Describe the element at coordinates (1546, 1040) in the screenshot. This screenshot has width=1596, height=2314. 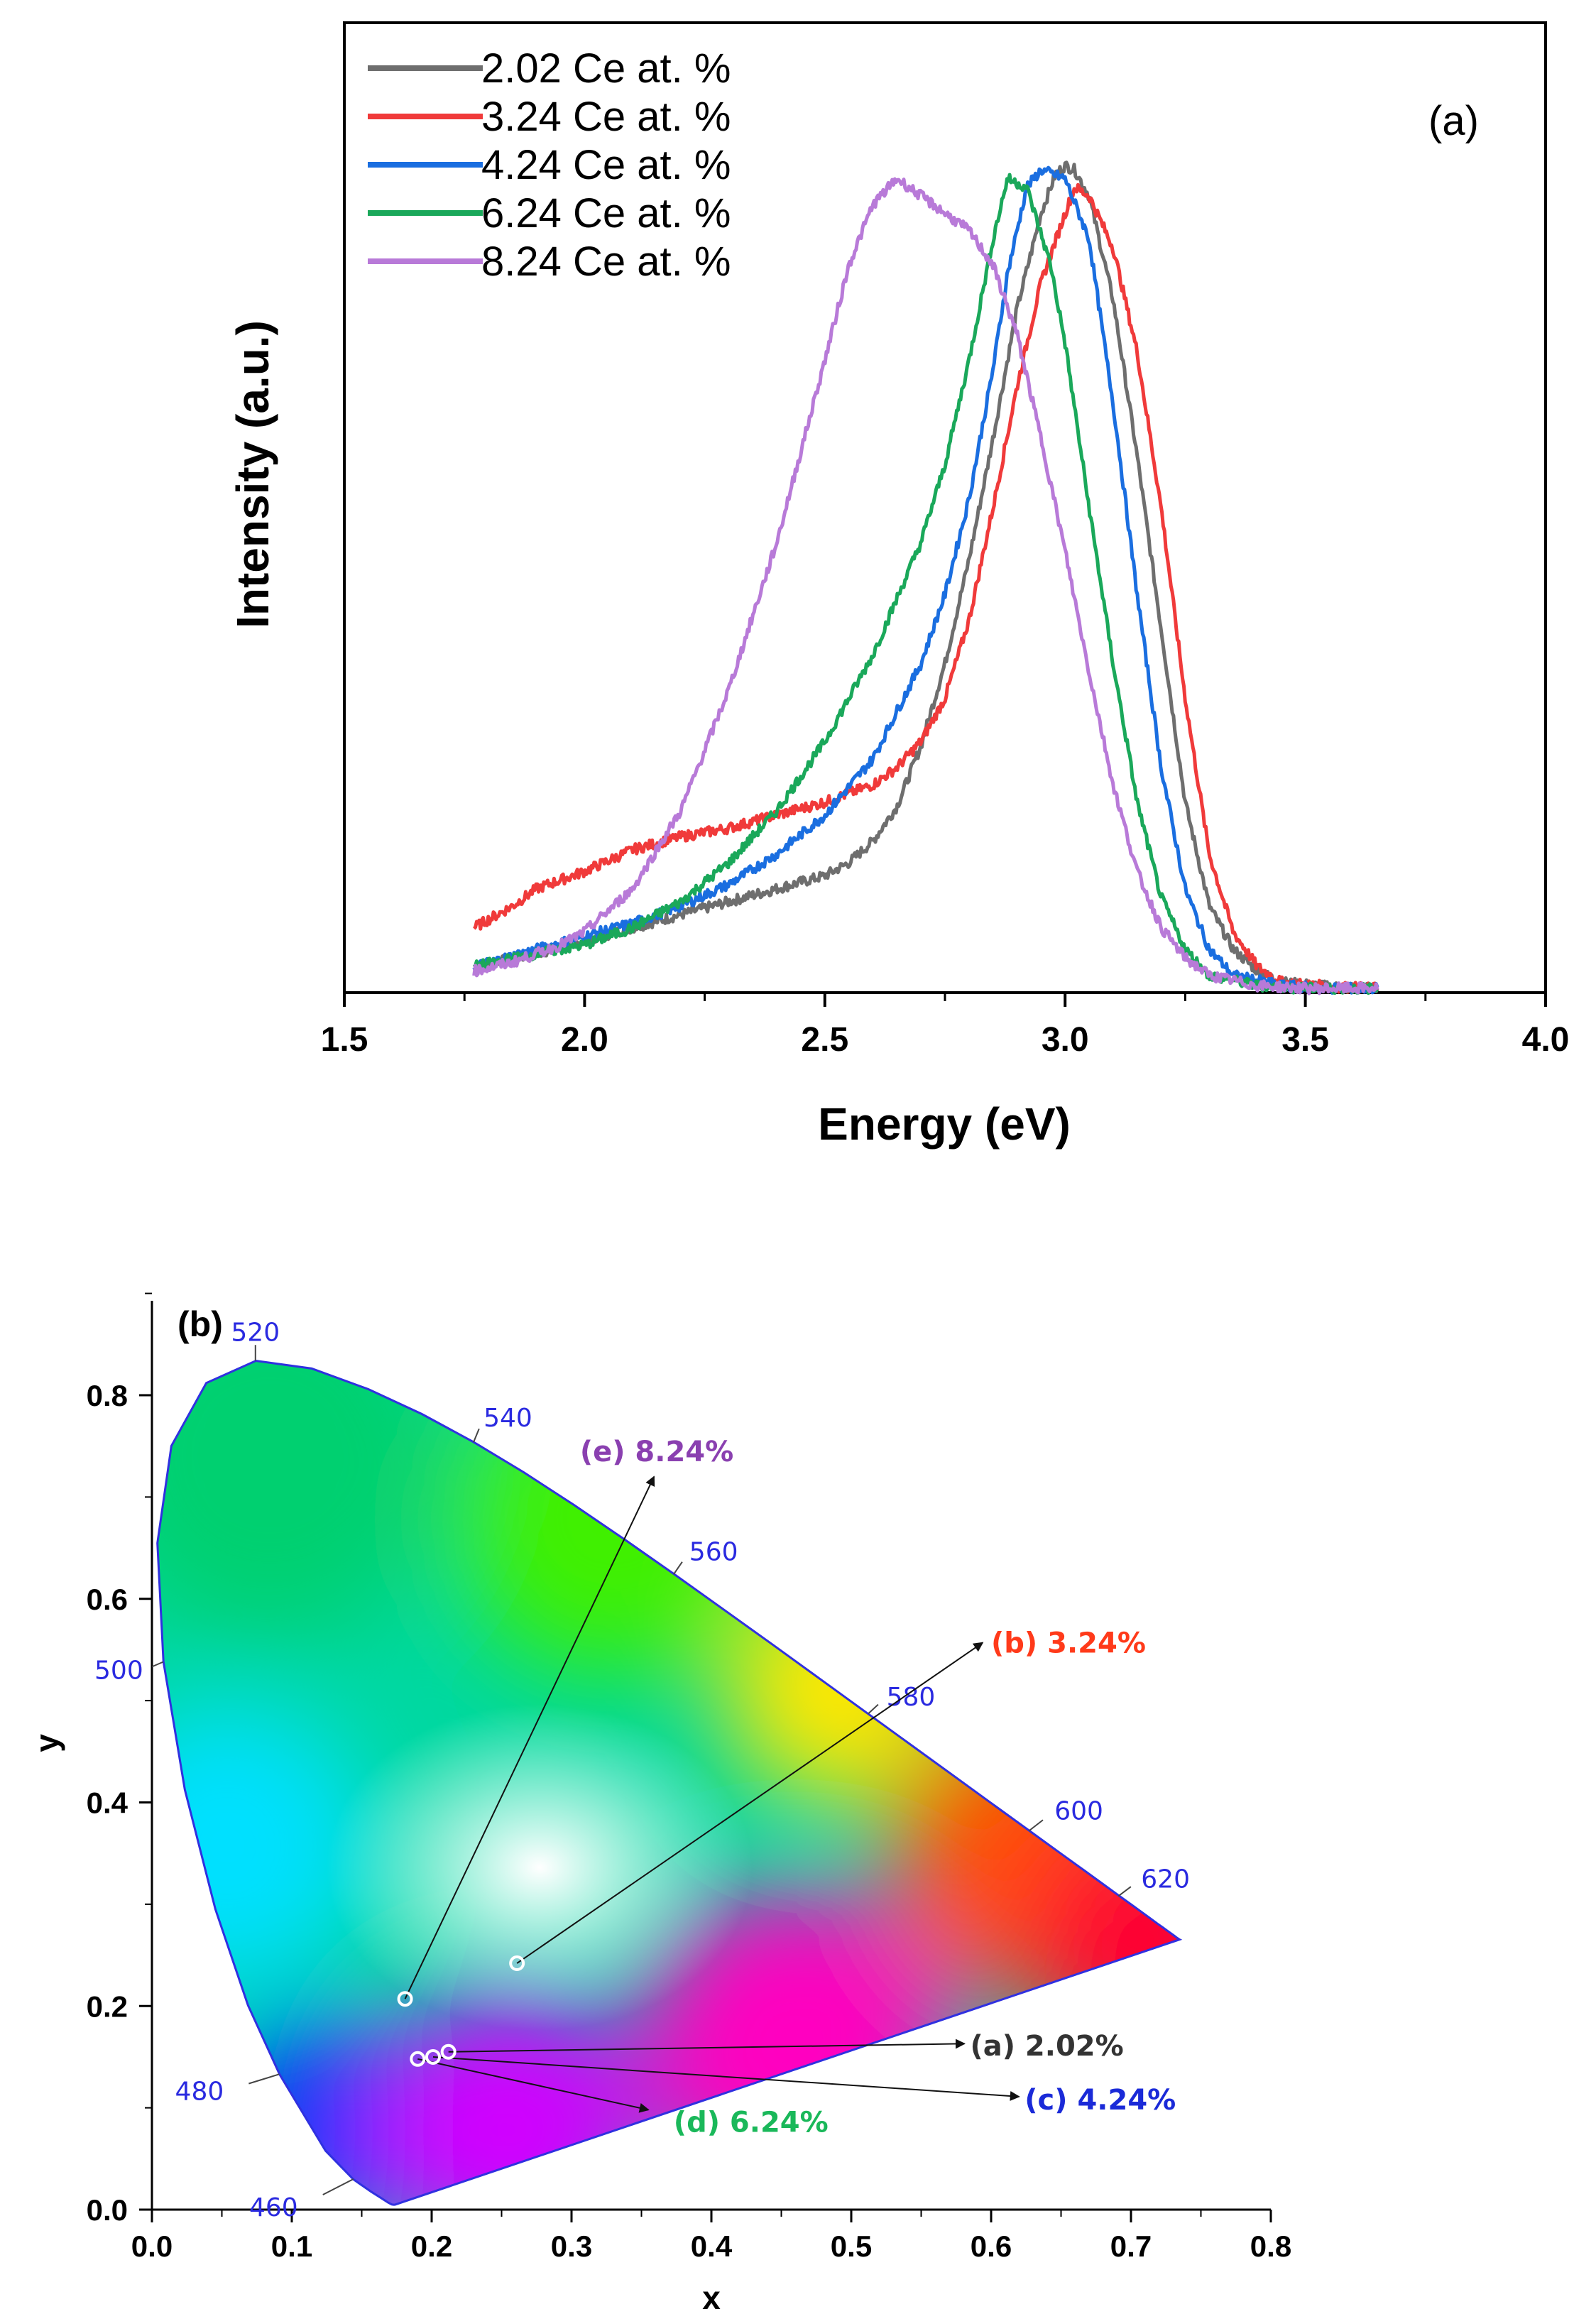
I see `panel-a-x-tick-label: 4.0` at that location.